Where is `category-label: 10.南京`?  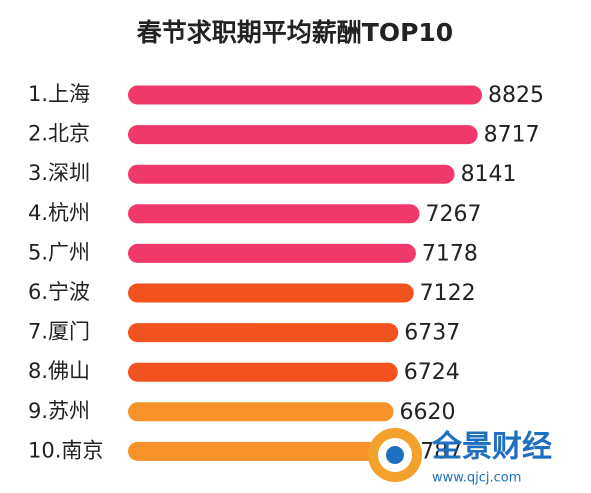 category-label: 10.南京 is located at coordinates (65, 450).